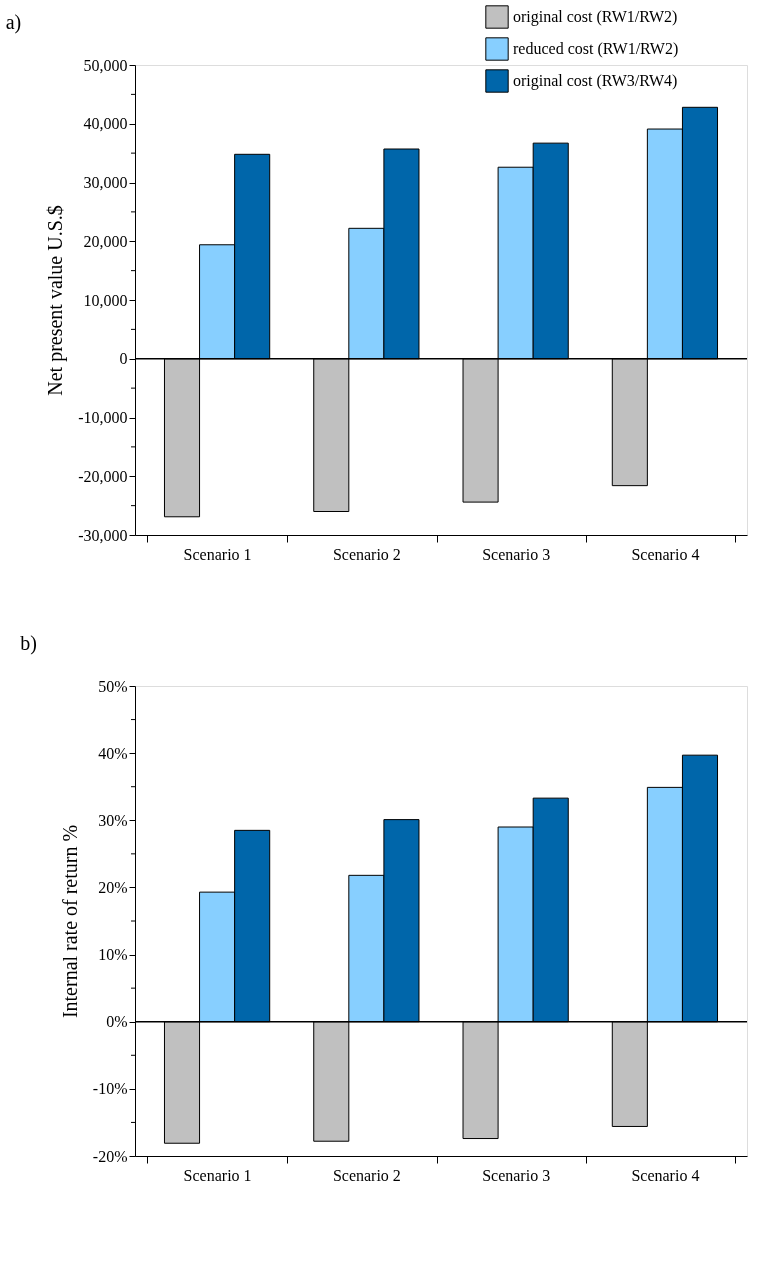 The width and height of the screenshot is (783, 1266). Describe the element at coordinates (105, 65) in the screenshot. I see `y-tick-label: 50,000` at that location.